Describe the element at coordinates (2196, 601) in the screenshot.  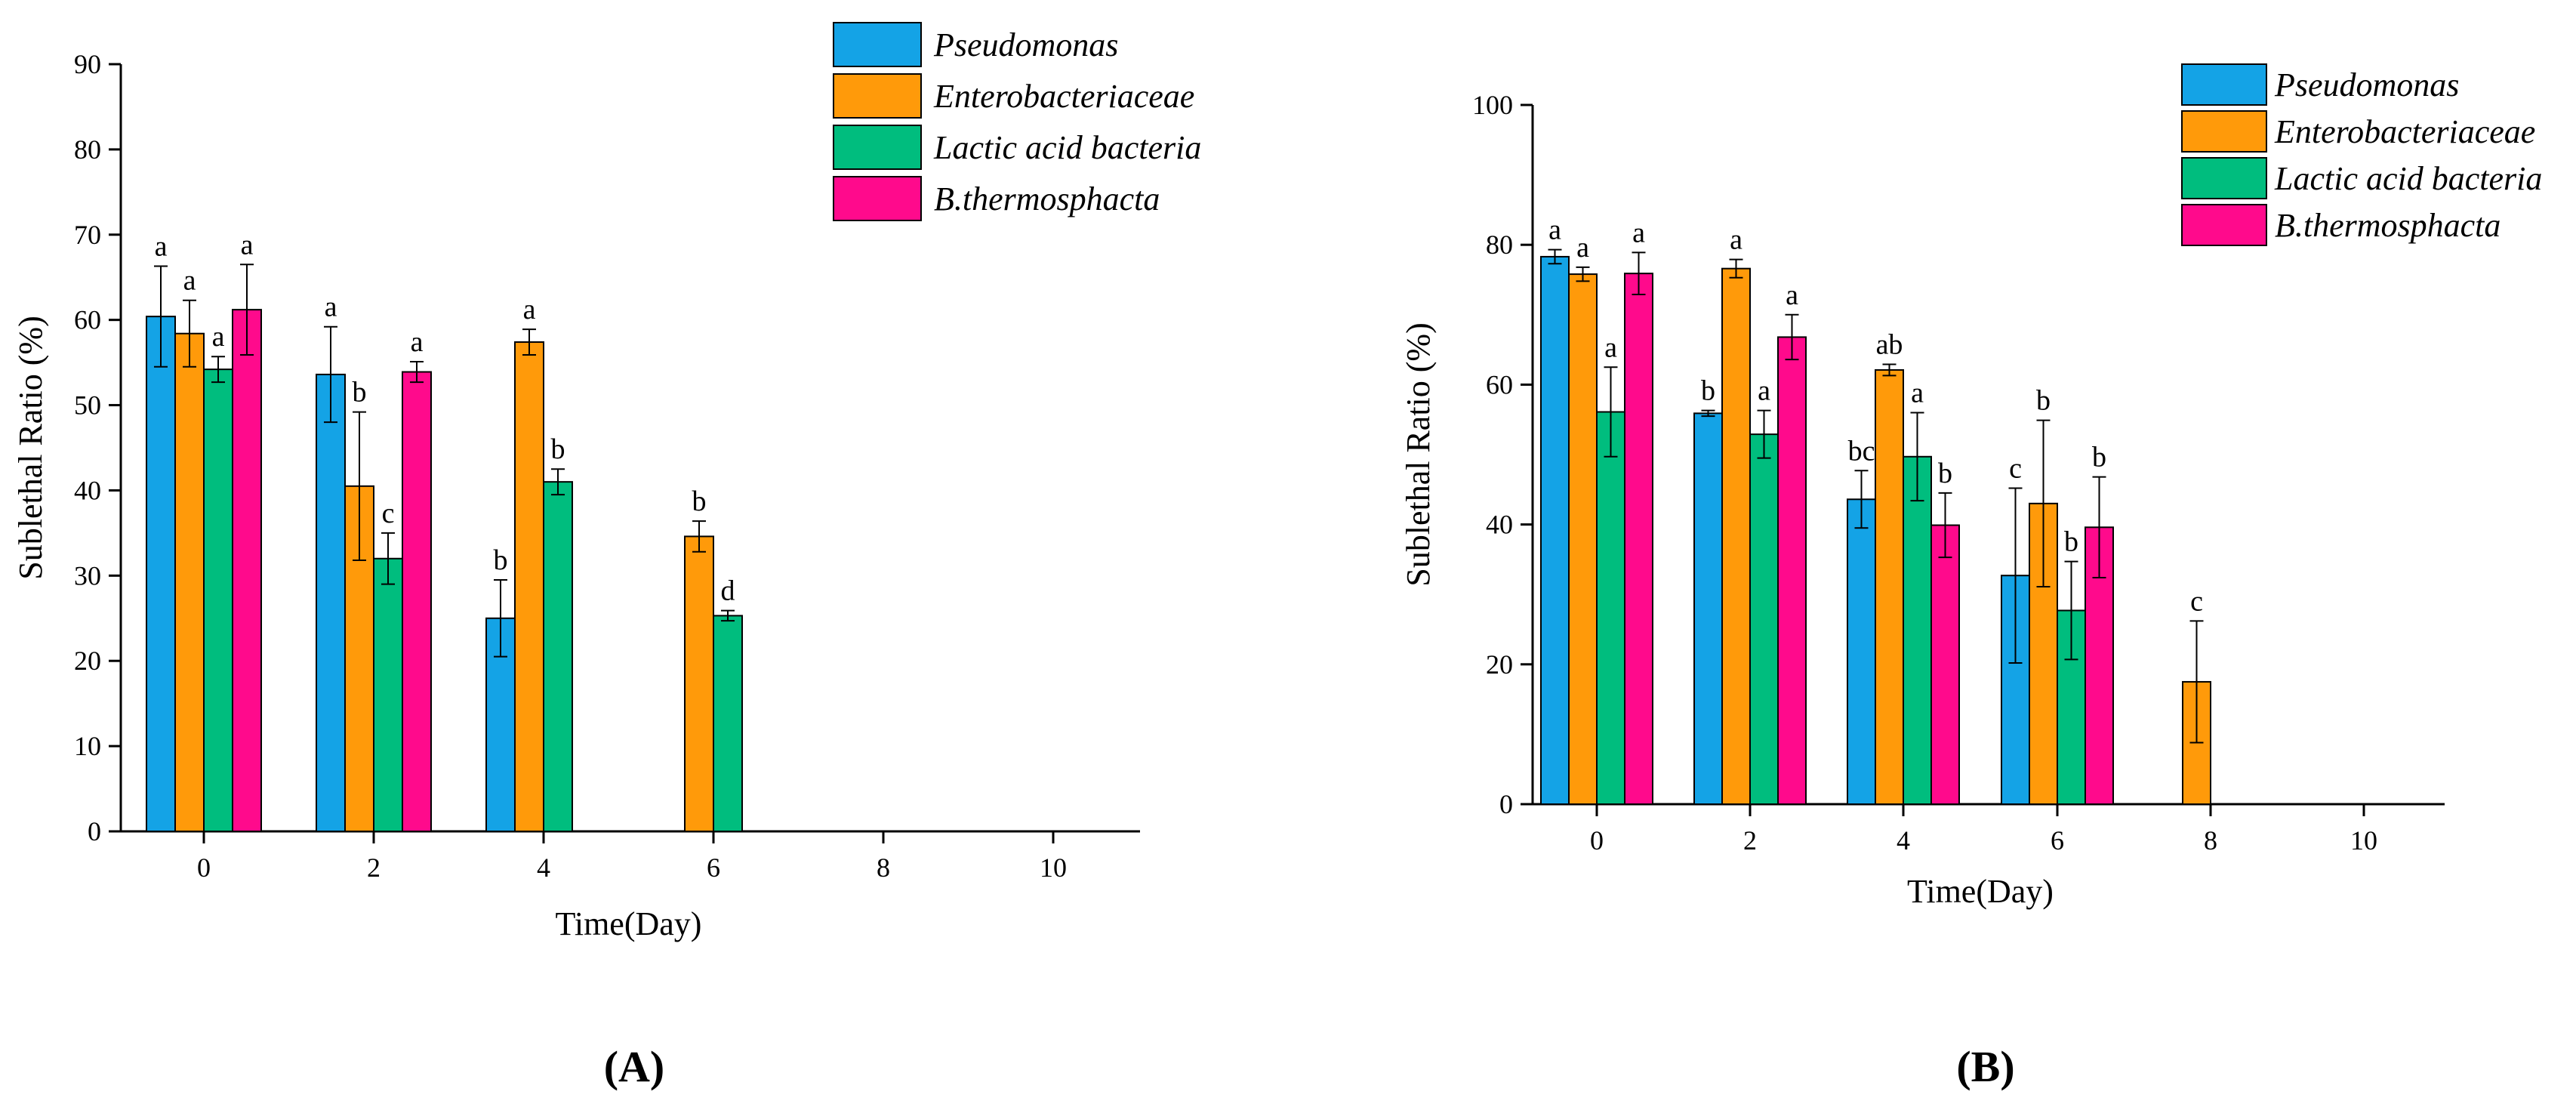
I see `significance-label-b: c` at that location.